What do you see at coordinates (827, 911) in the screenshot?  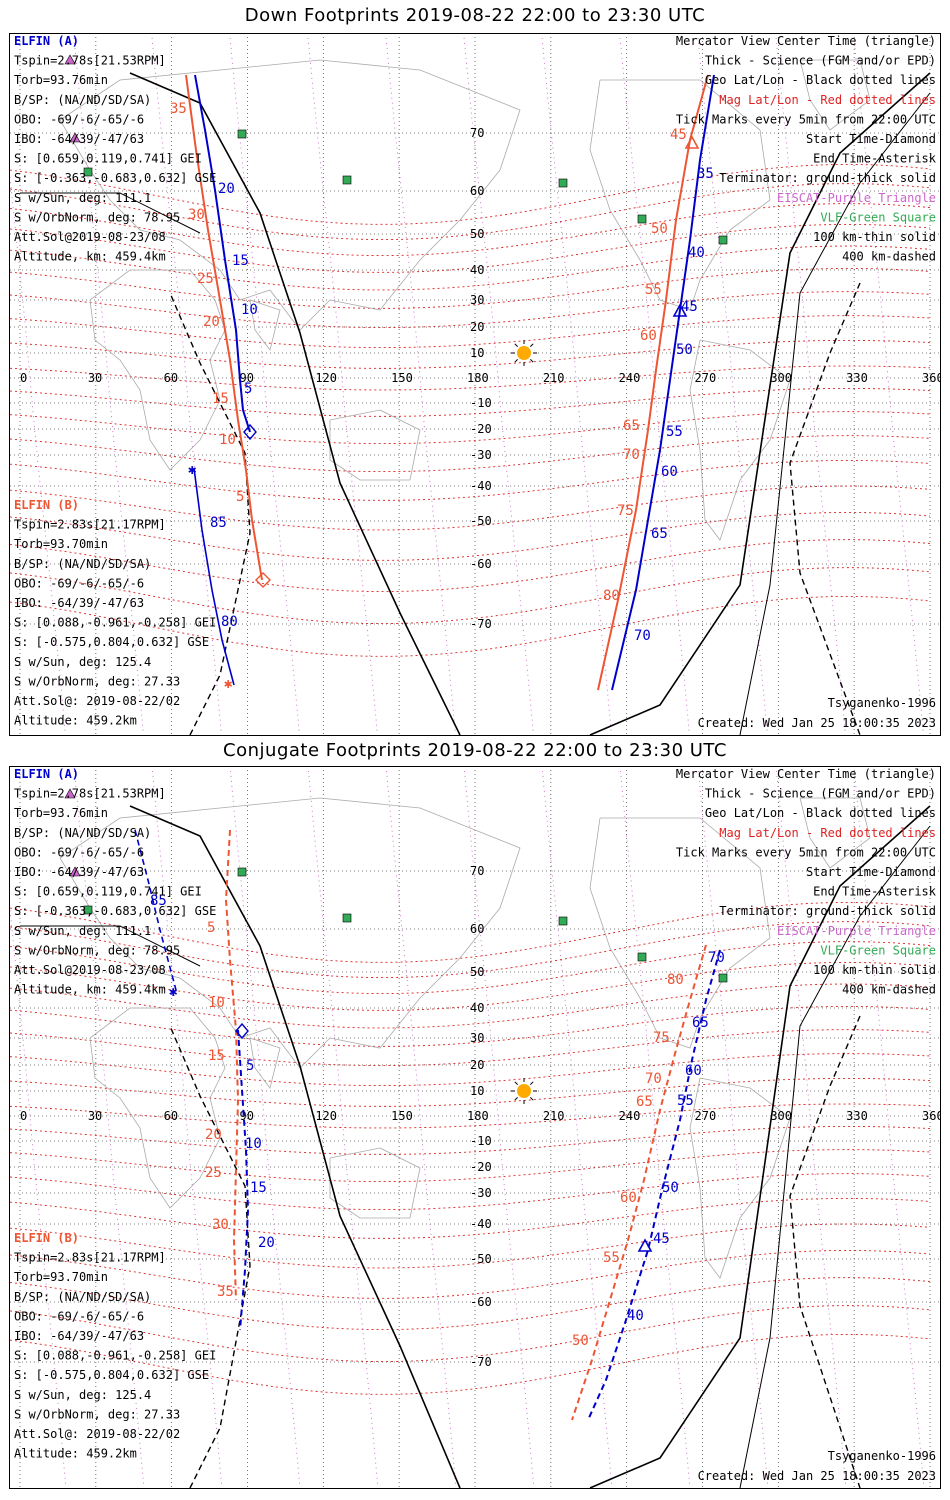 I see `legend-line: Terminator: ground-thick solid` at bounding box center [827, 911].